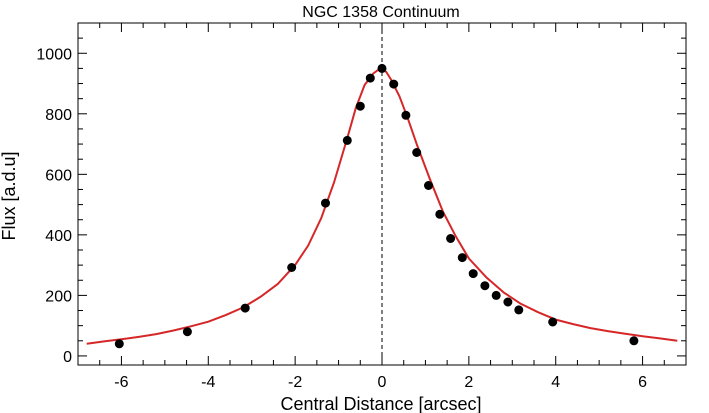  What do you see at coordinates (468, 382) in the screenshot?
I see `x-tick-label: 2` at bounding box center [468, 382].